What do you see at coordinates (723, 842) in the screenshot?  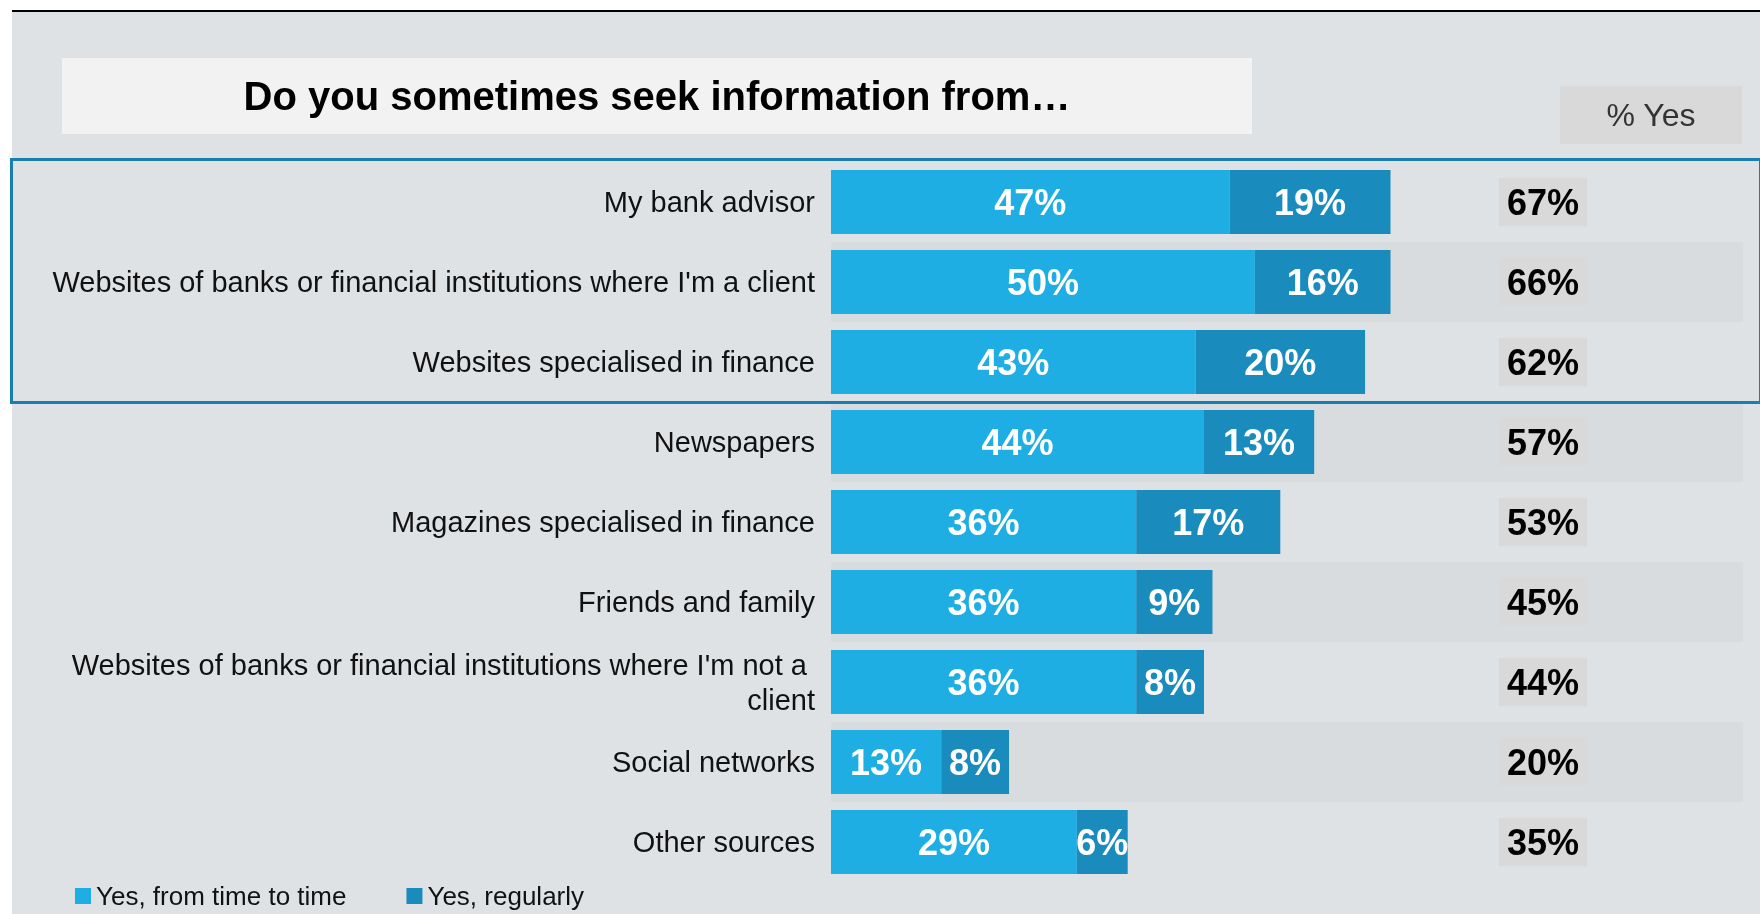 I see `y-tick-label: Other sources` at bounding box center [723, 842].